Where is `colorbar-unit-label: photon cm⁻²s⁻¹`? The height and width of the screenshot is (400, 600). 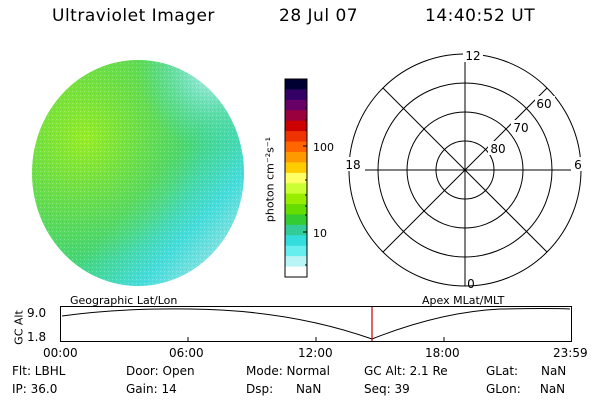
colorbar-unit-label: photon cm⁻²s⁻¹ is located at coordinates (270, 179).